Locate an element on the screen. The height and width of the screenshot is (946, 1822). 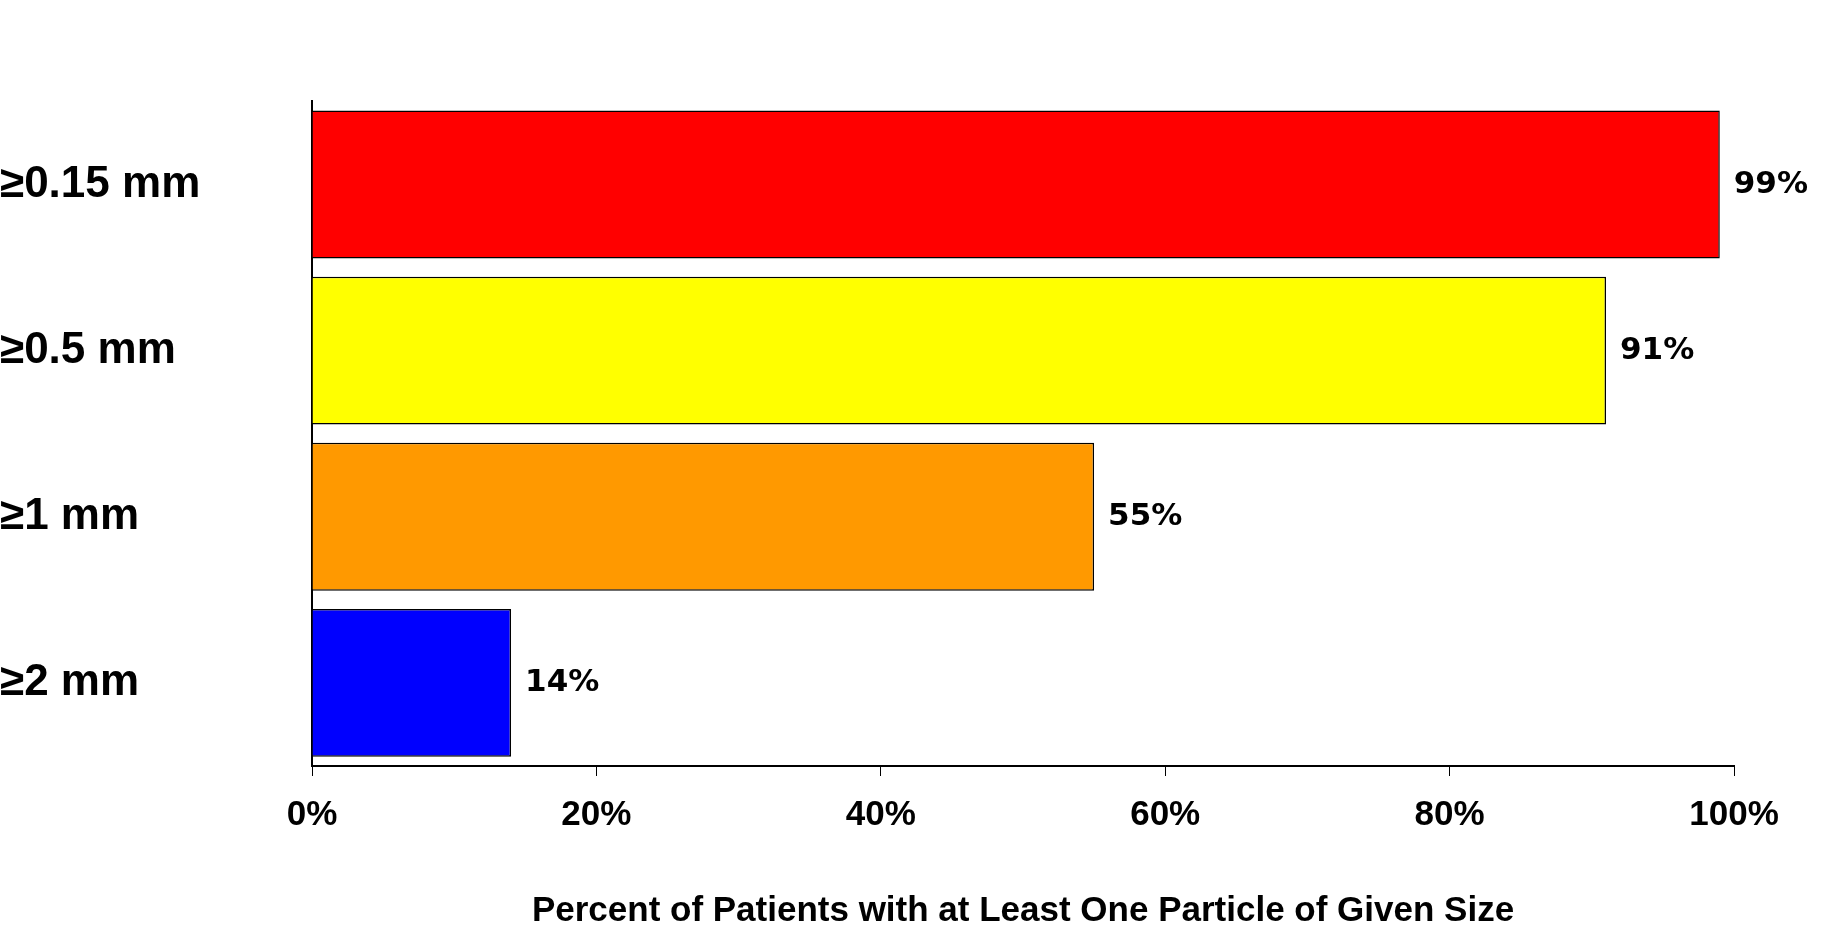
x-tick-label: 40% is located at coordinates (880, 812).